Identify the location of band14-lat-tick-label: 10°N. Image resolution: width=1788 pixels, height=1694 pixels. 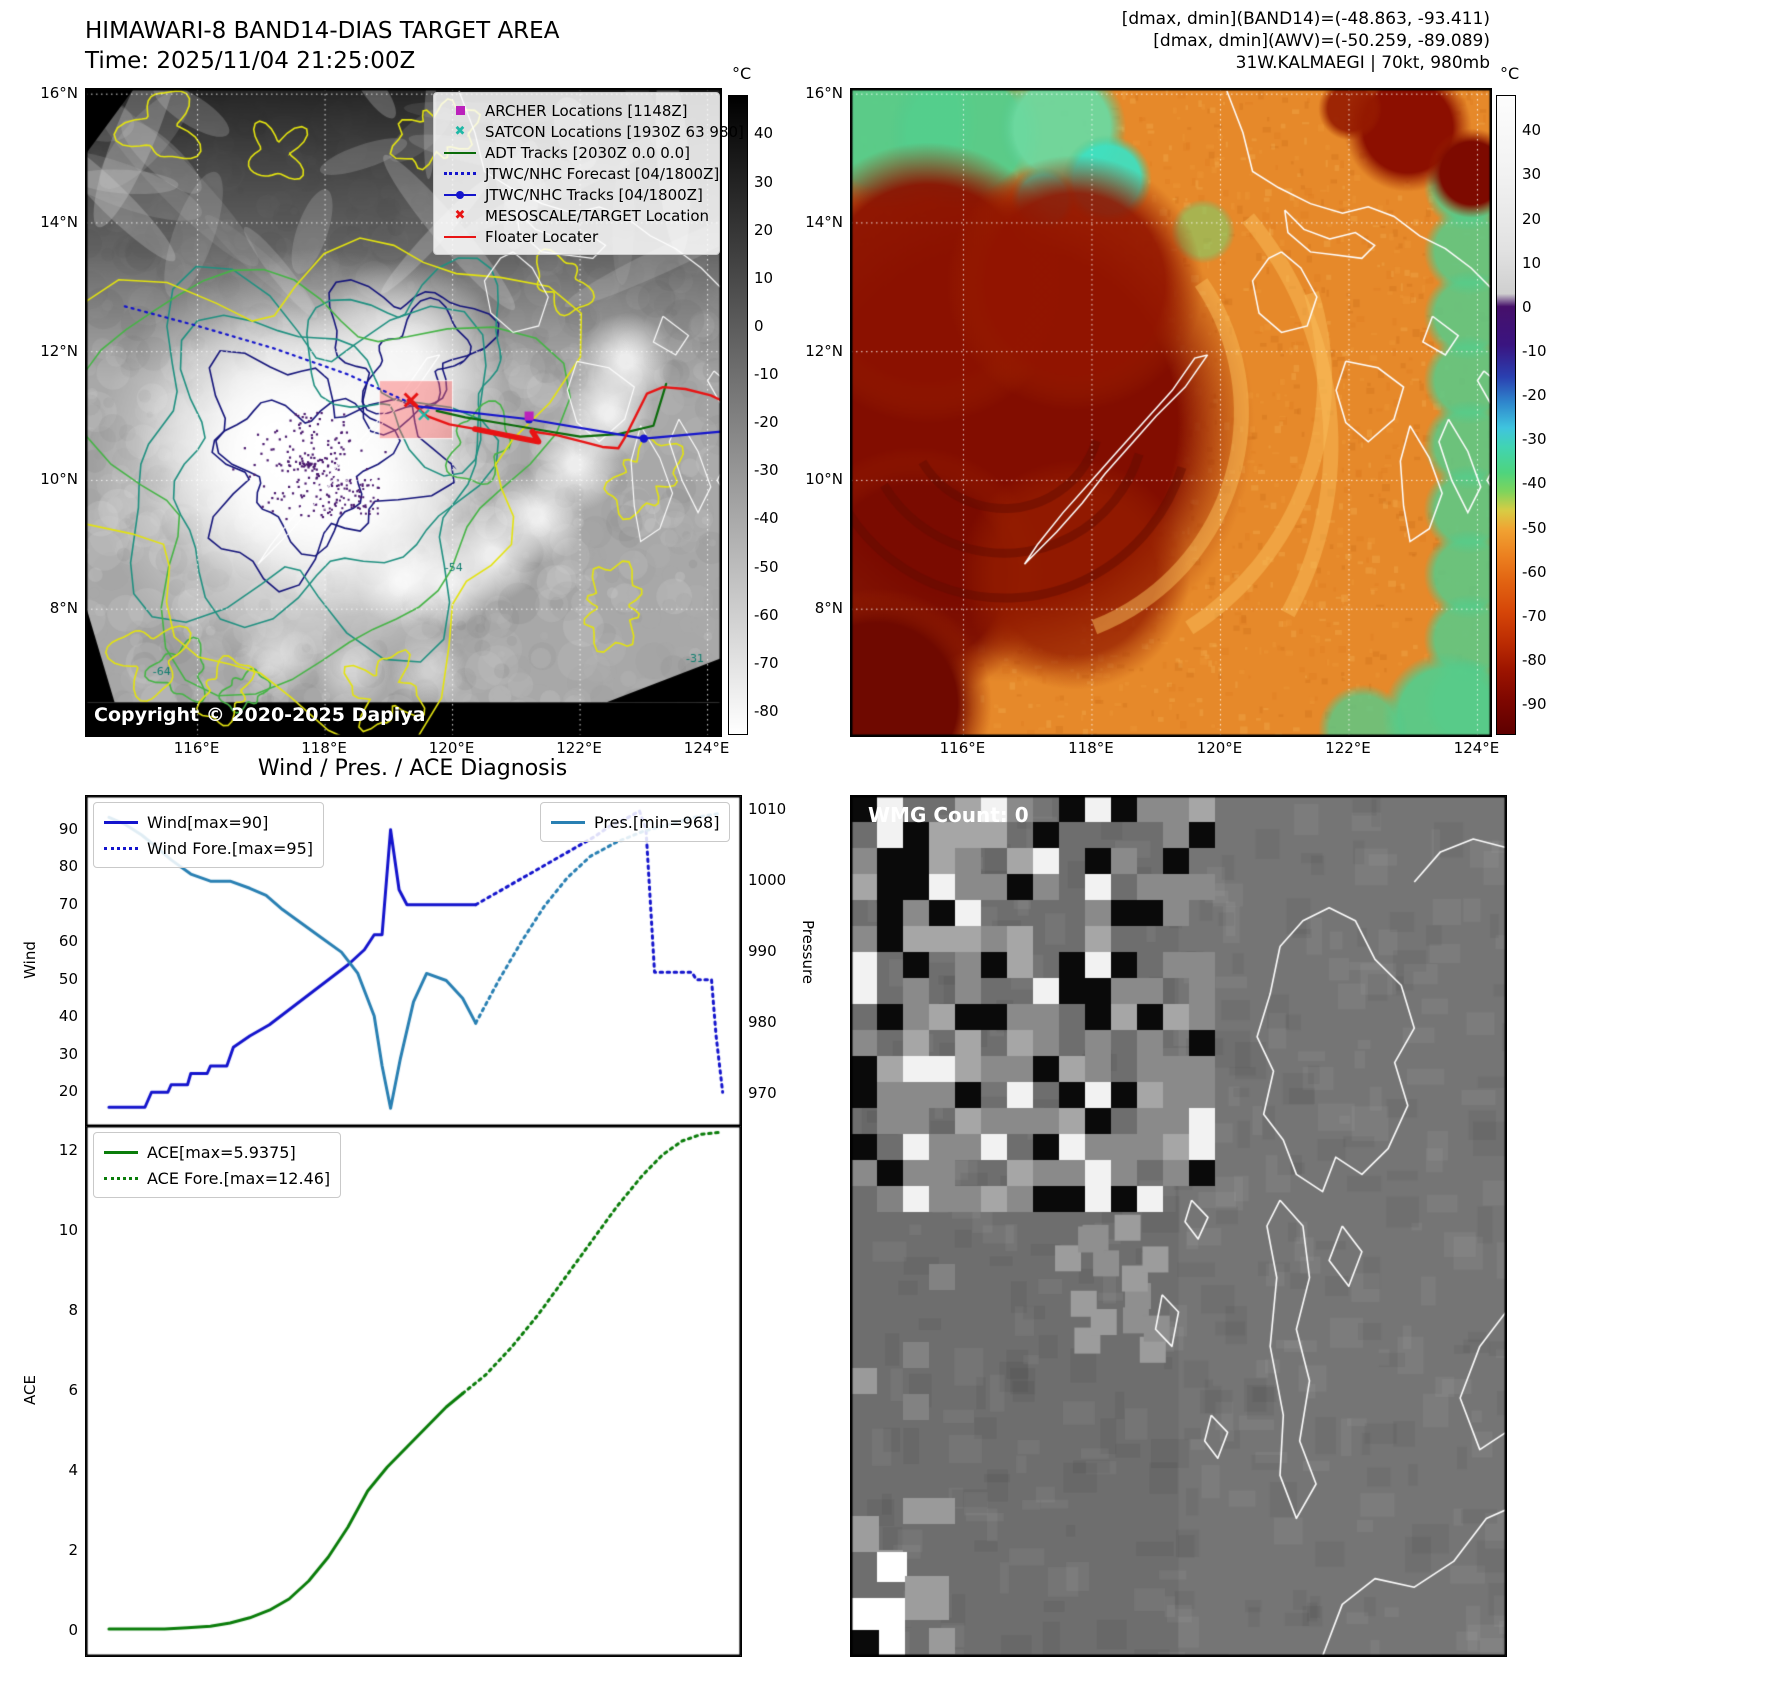
(59, 479).